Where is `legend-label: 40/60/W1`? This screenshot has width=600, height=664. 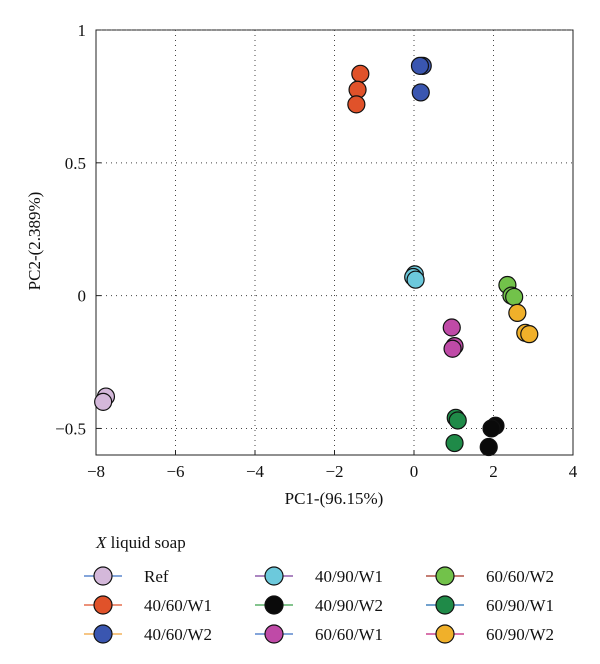
legend-label: 40/60/W1 is located at coordinates (178, 605).